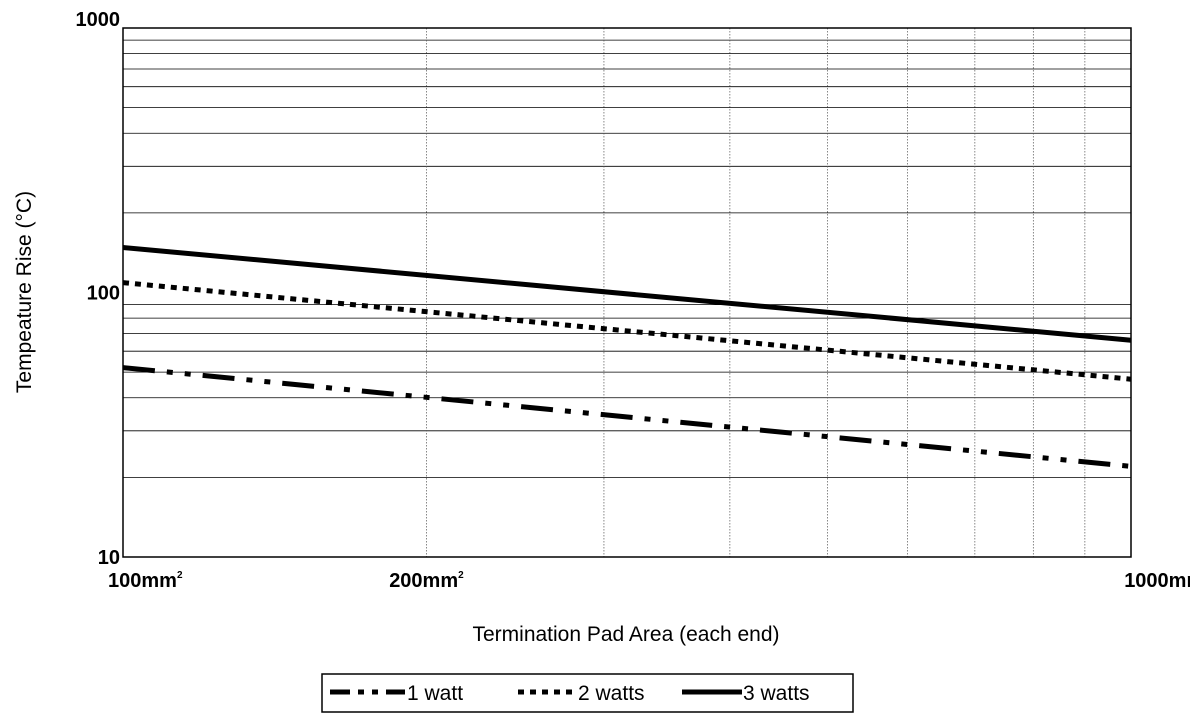  I want to click on series-line-3-watts, so click(627, 294).